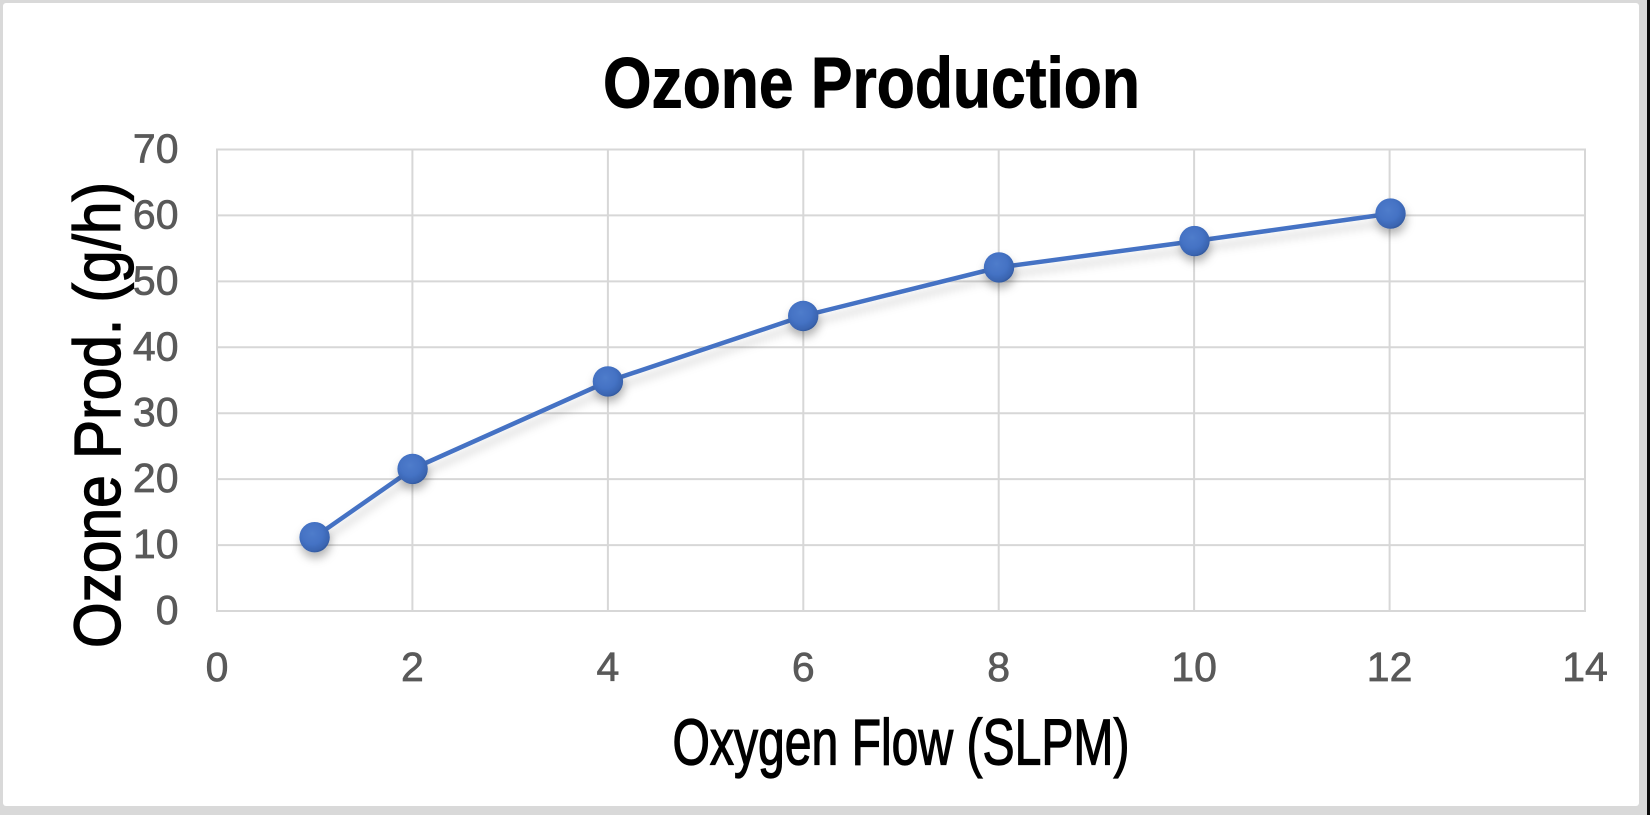 The width and height of the screenshot is (1650, 815). I want to click on svg-text: Oxygen Flow (SLPM), so click(901, 742).